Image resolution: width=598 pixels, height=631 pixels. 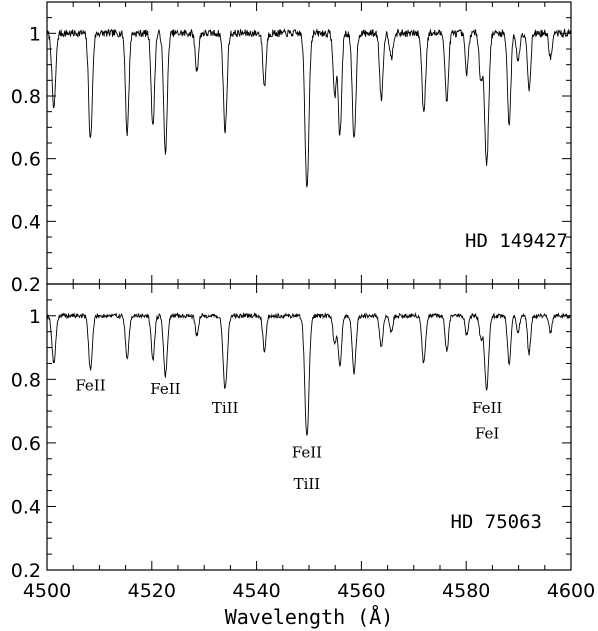 What do you see at coordinates (309, 617) in the screenshot?
I see `x-axis-title: Wavelength (Å)` at bounding box center [309, 617].